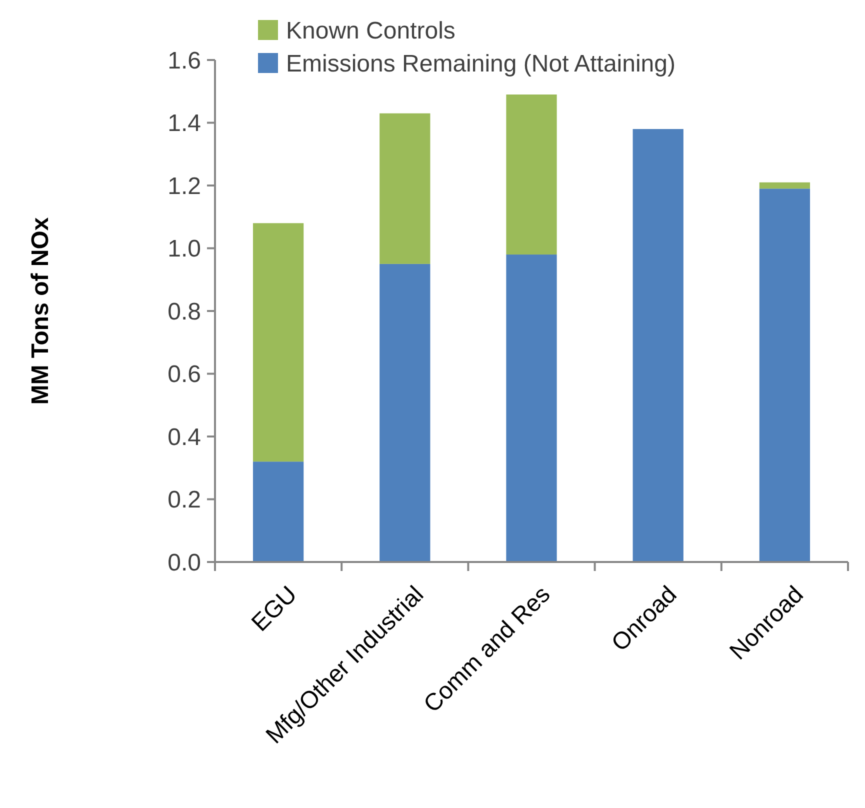 The height and width of the screenshot is (808, 865). Describe the element at coordinates (184, 124) in the screenshot. I see `y-tick-label: 1.4` at that location.